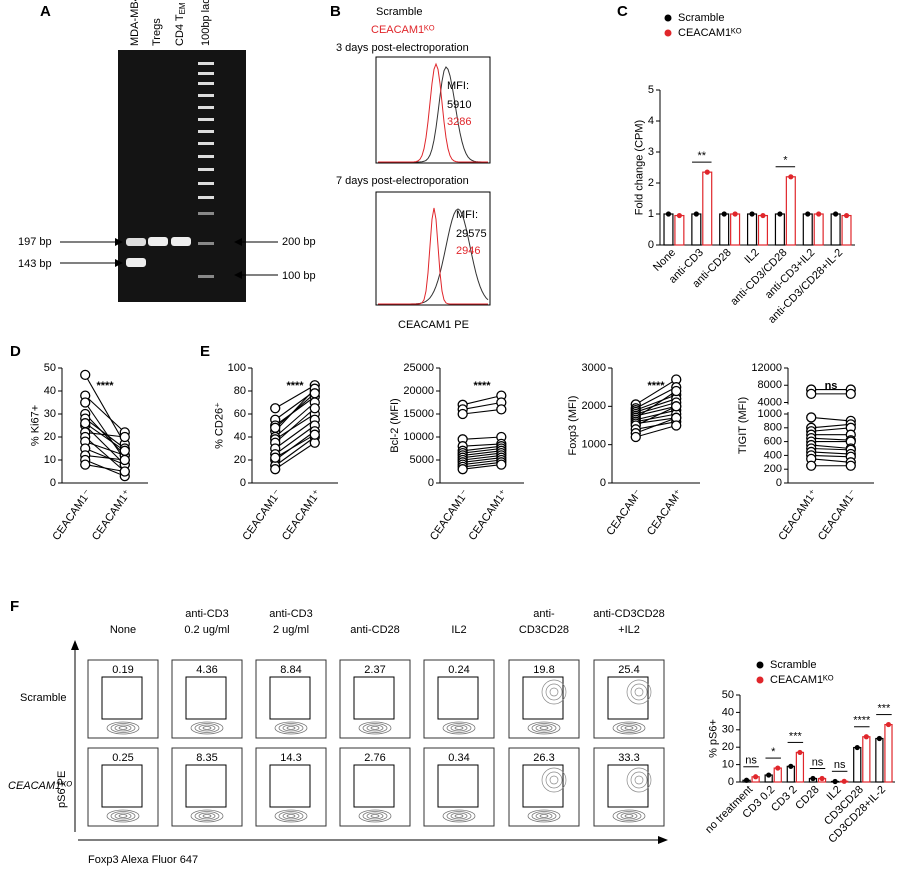 The image size is (900, 873). Describe the element at coordinates (123, 630) in the screenshot. I see `column-title: None` at that location.